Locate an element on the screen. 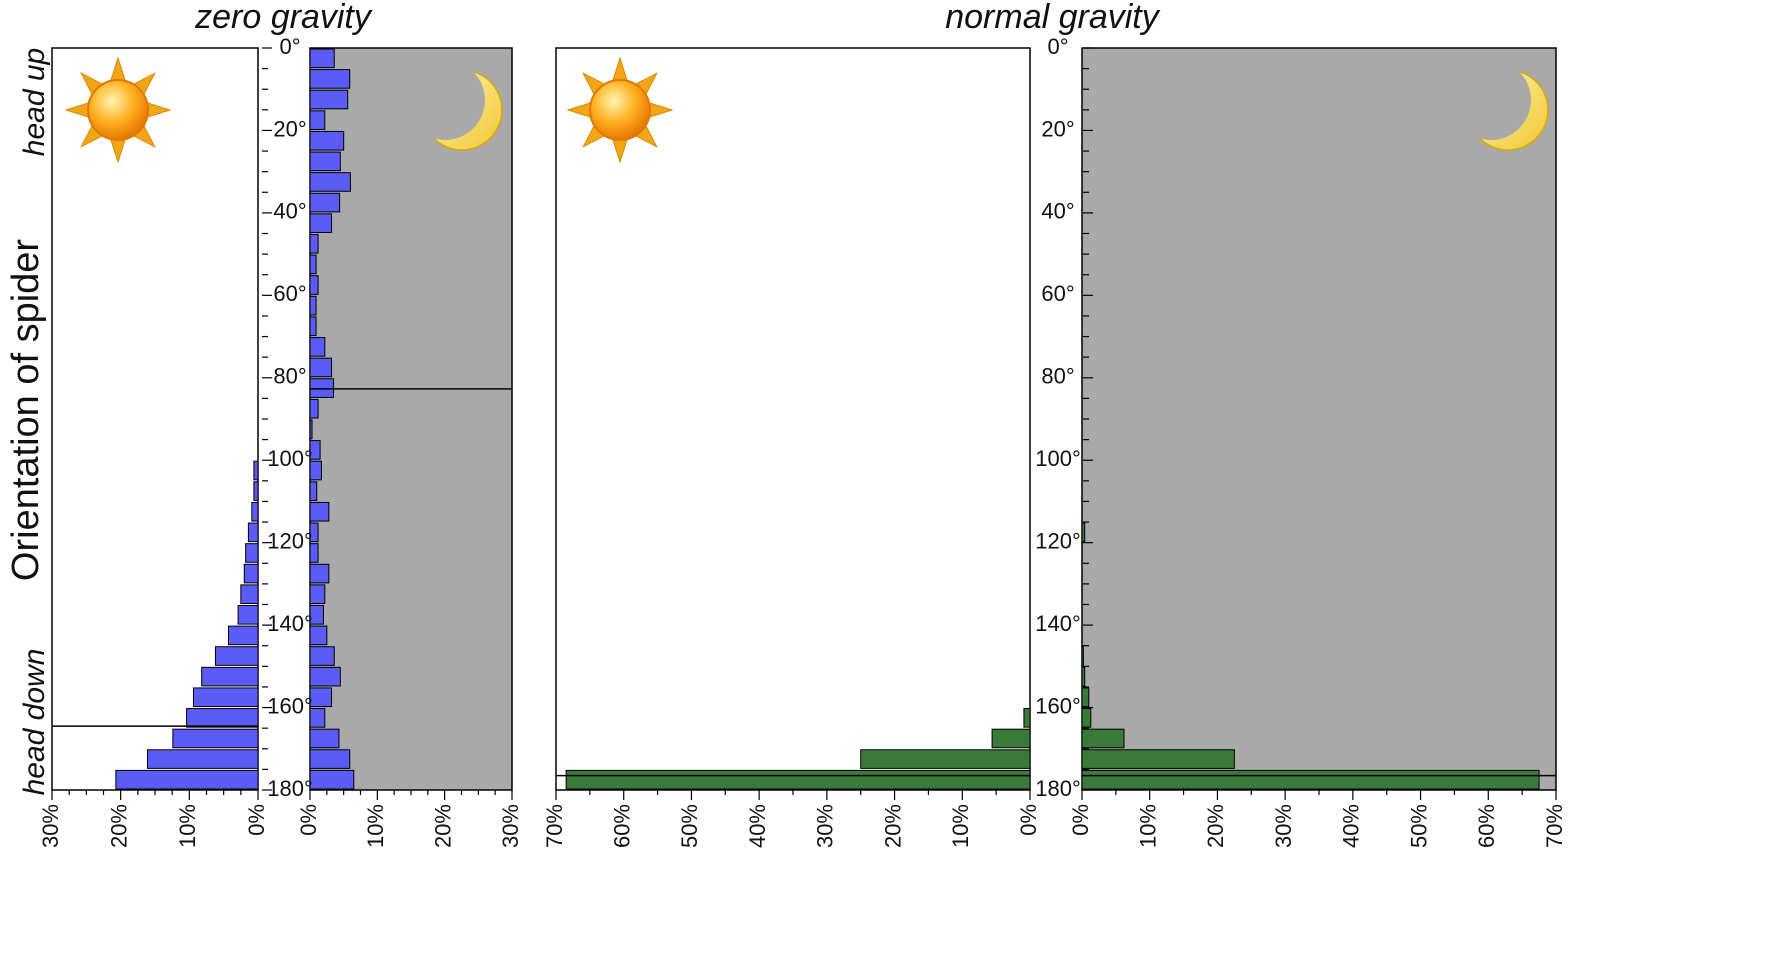 The image size is (1772, 956). panel-zero-gravity-night: 0% 10% 20% 30% is located at coordinates (409, 447).